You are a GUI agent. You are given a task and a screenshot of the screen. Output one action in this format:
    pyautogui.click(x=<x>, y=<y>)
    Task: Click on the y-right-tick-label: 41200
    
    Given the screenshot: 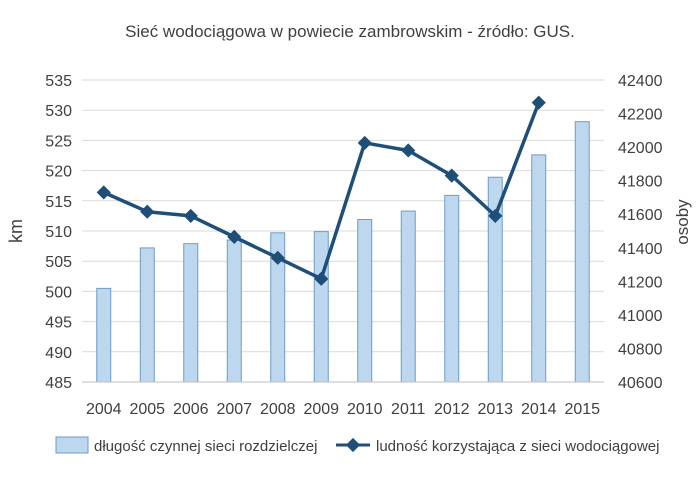 What is the action you would take?
    pyautogui.click(x=640, y=282)
    